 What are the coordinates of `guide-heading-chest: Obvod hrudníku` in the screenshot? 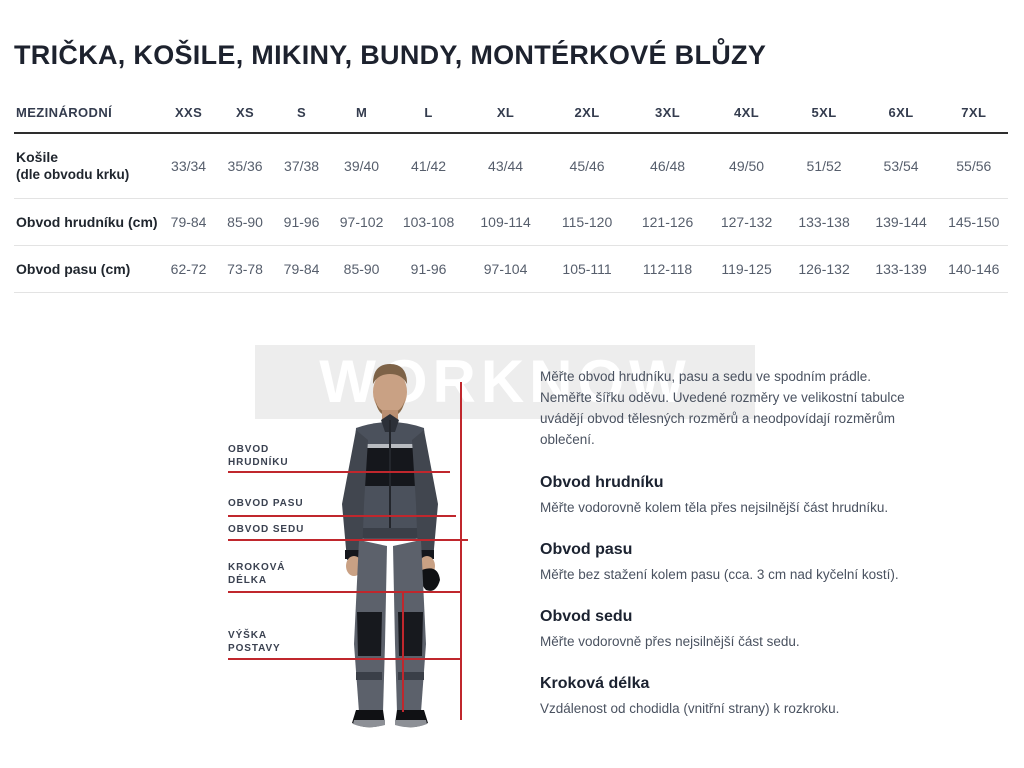 It's located at (602, 482).